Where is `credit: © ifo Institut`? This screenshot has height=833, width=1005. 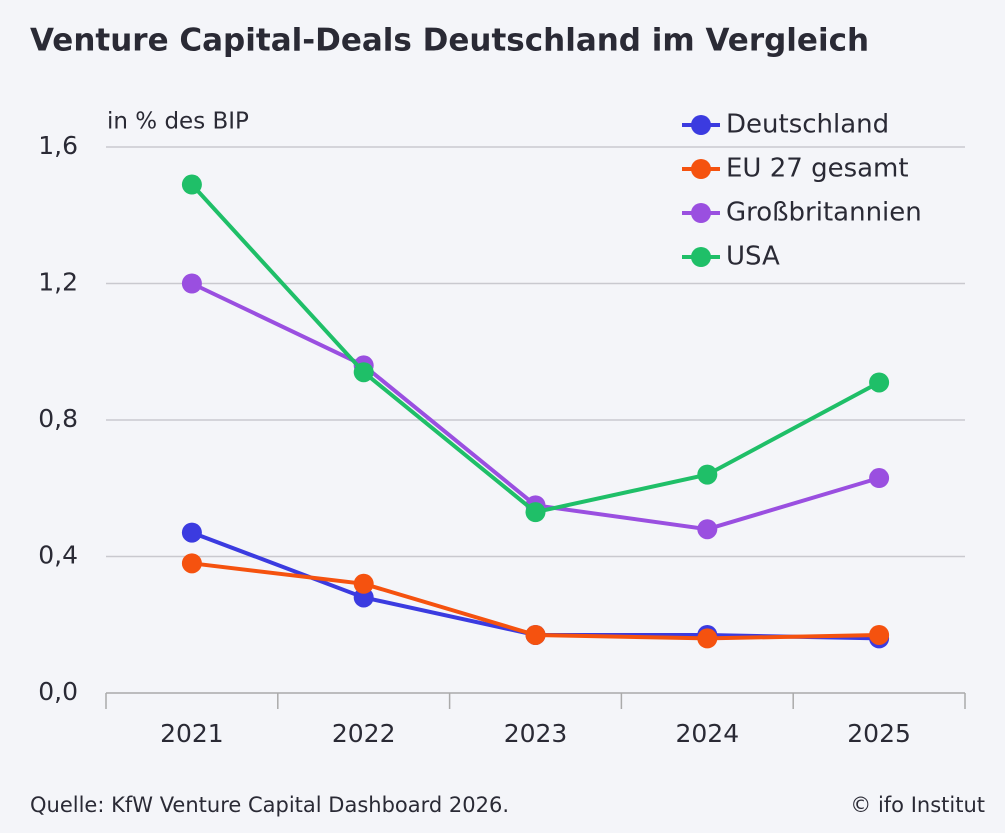 credit: © ifo Institut is located at coordinates (917, 805).